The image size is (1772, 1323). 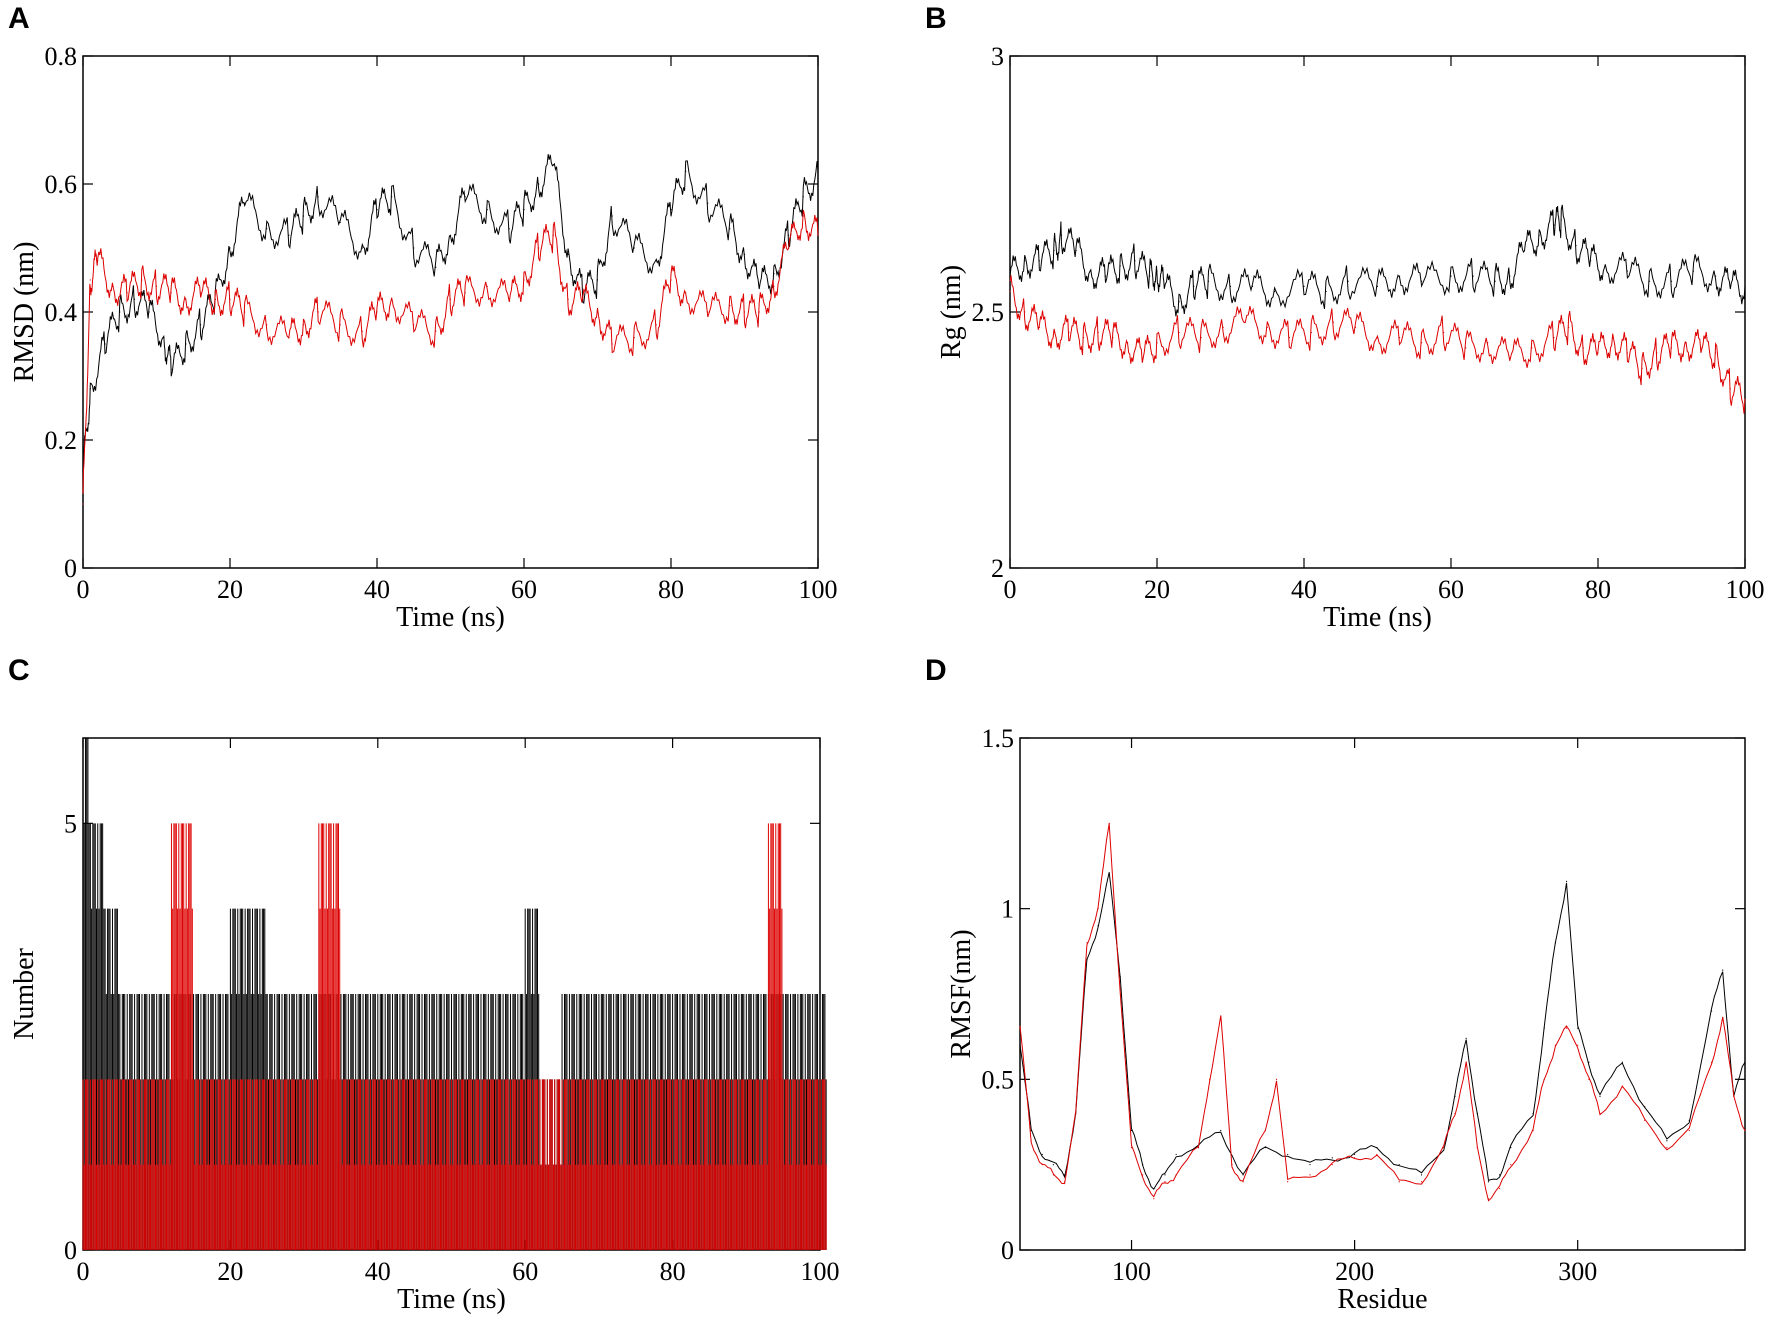 What do you see at coordinates (1382, 1012) in the screenshot?
I see `panel-d-series-red` at bounding box center [1382, 1012].